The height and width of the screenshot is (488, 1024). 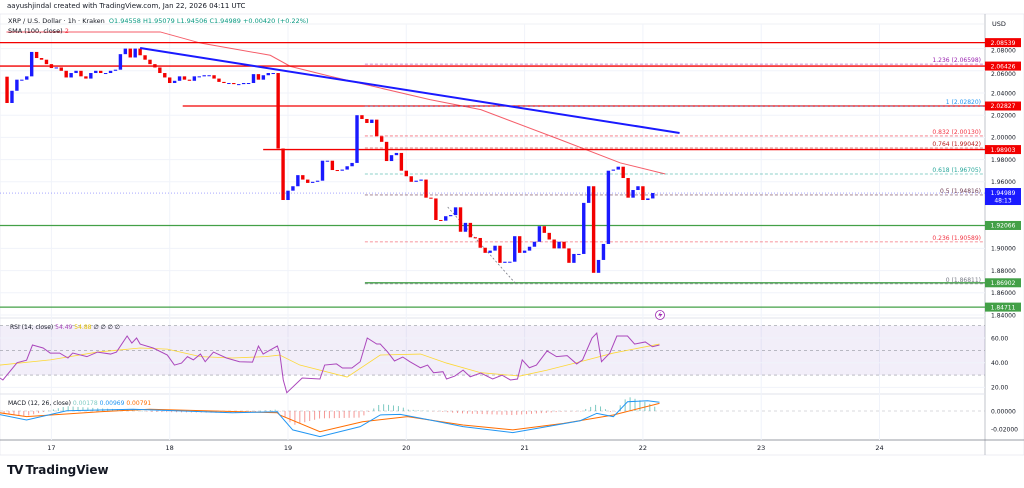 I want to click on price-axis-label: 2.00000, so click(x=1003, y=138).